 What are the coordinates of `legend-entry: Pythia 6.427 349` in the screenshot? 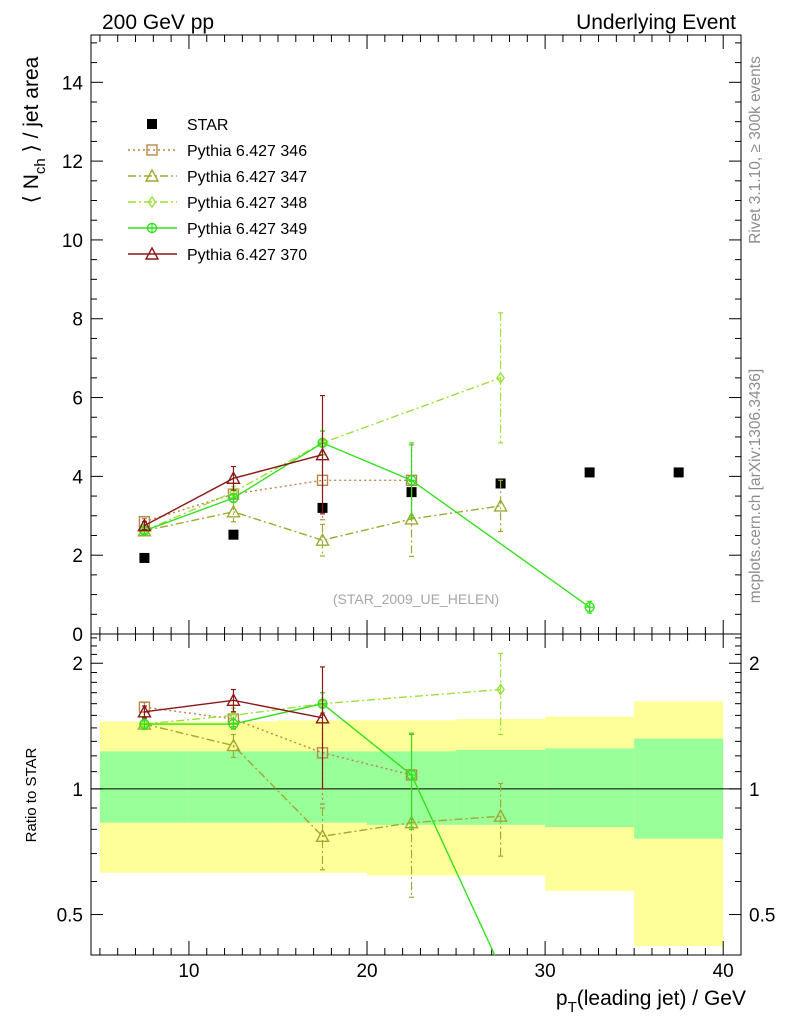 It's located at (217, 229).